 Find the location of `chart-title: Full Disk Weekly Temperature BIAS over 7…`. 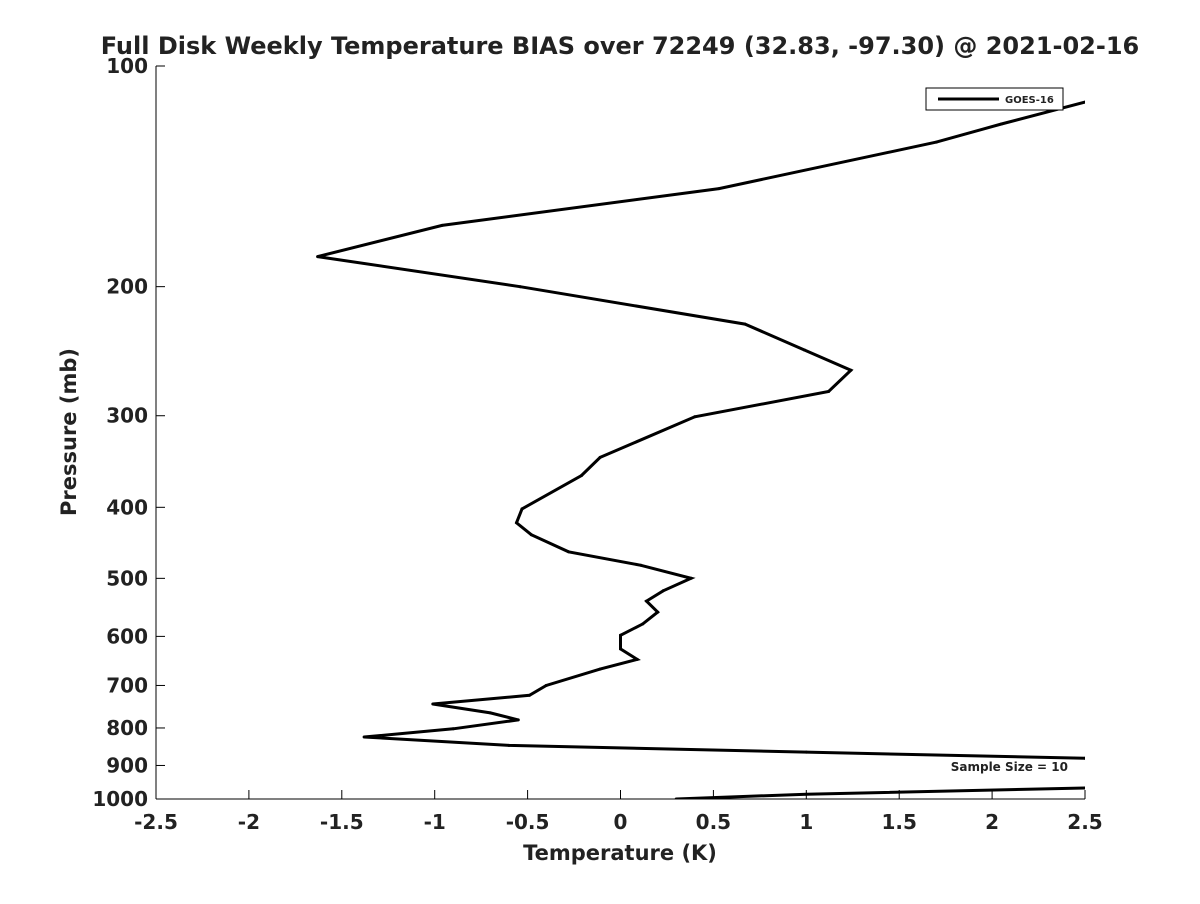

chart-title: Full Disk Weekly Temperature BIAS over 7… is located at coordinates (620, 46).